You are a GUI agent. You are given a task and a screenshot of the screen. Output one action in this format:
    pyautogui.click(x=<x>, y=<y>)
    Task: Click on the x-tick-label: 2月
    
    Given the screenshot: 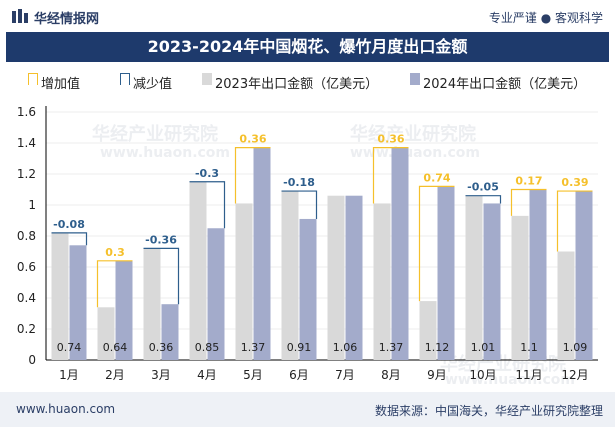 What is the action you would take?
    pyautogui.click(x=115, y=375)
    